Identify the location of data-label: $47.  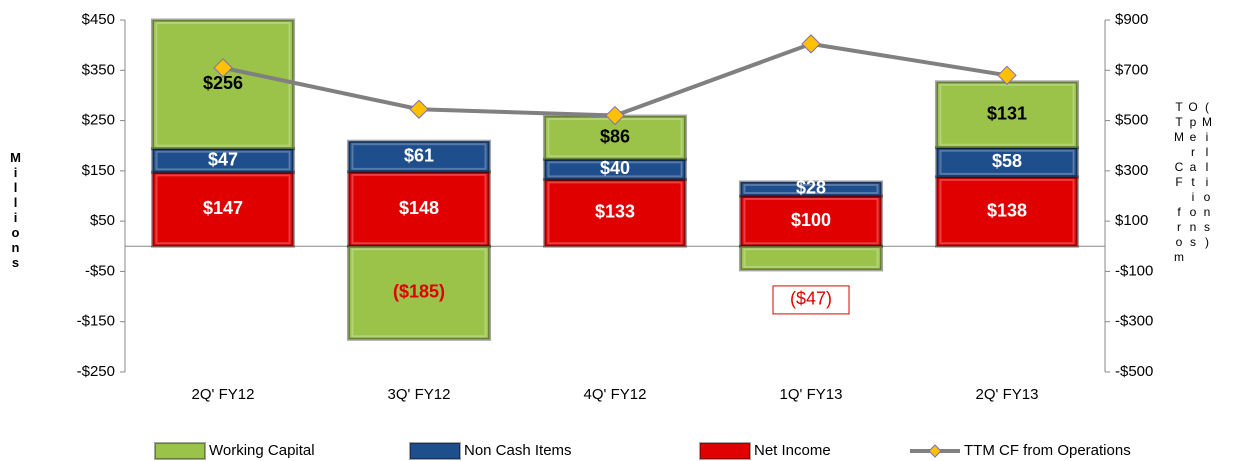
(223, 159).